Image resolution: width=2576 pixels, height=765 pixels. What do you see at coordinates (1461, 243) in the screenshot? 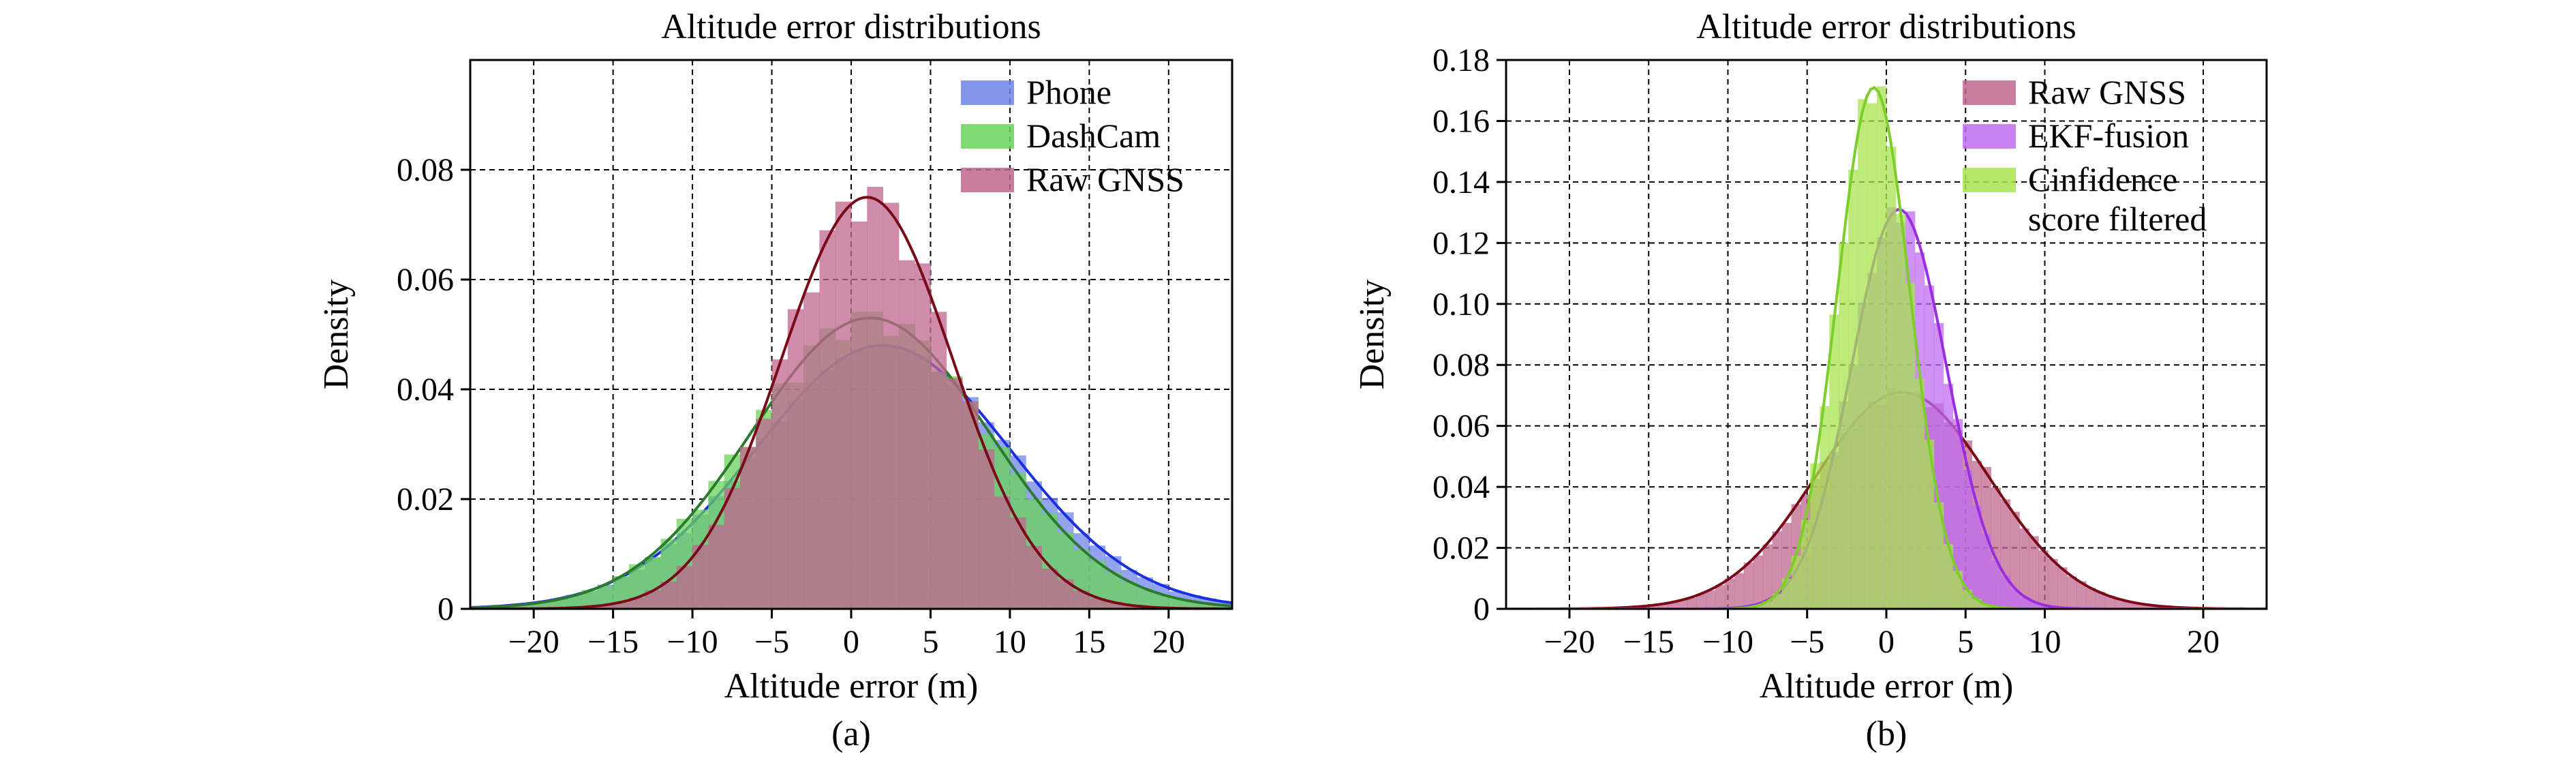
I see `y-tick-label: 0.12` at bounding box center [1461, 243].